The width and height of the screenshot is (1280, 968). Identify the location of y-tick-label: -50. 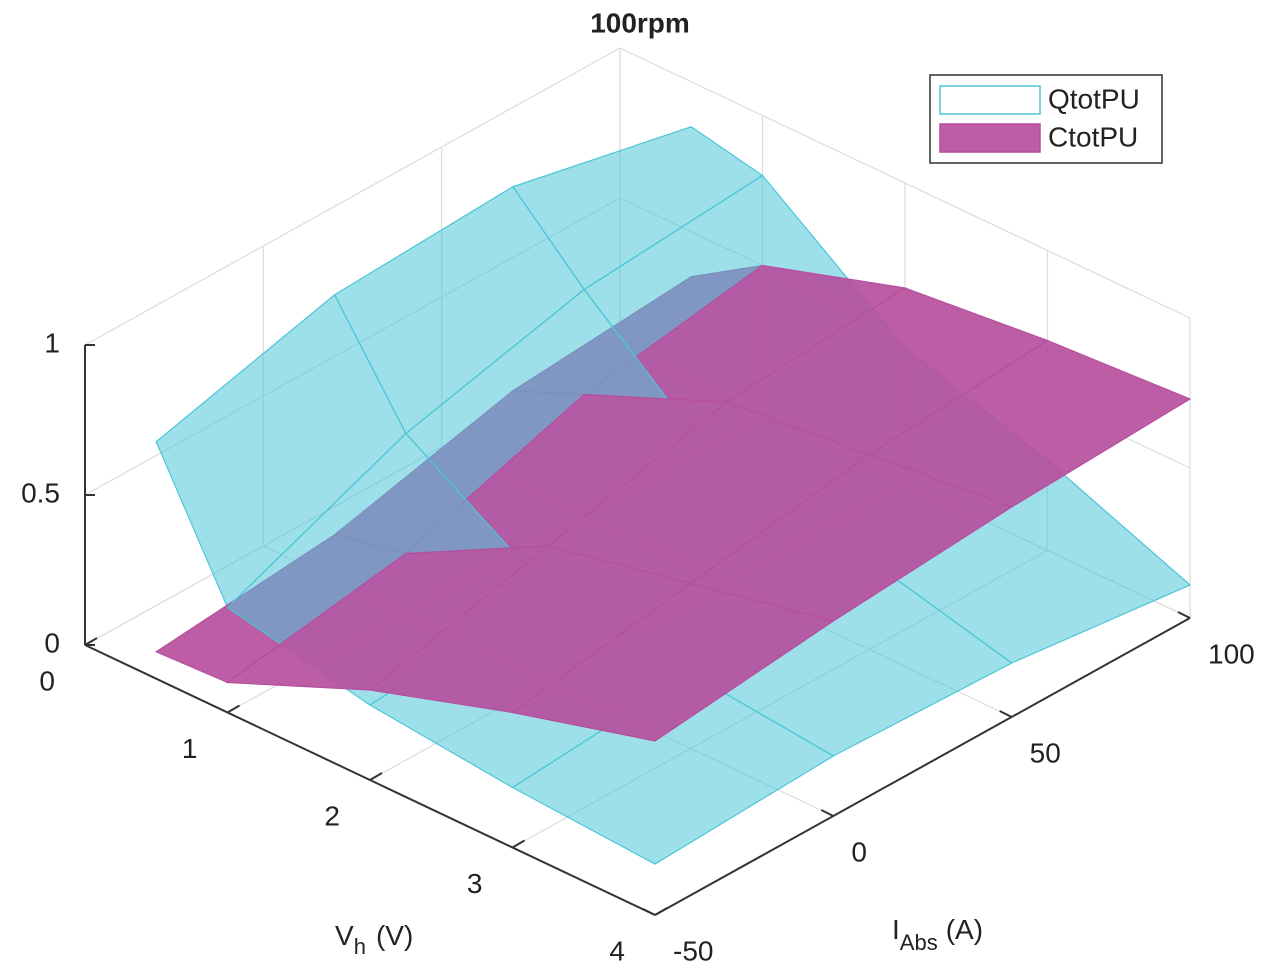
(693, 950).